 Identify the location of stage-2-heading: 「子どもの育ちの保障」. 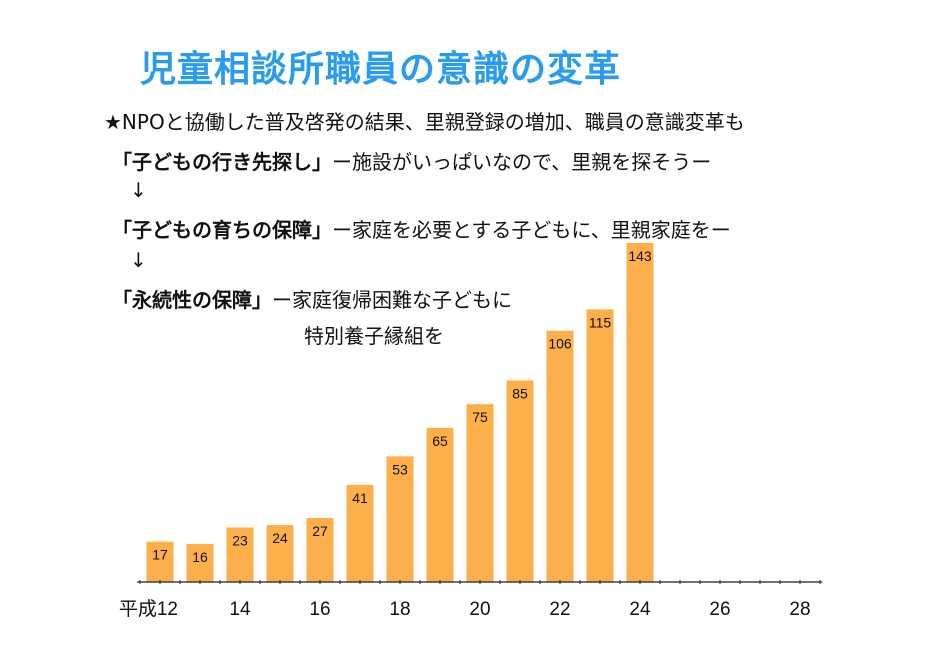
(222, 230).